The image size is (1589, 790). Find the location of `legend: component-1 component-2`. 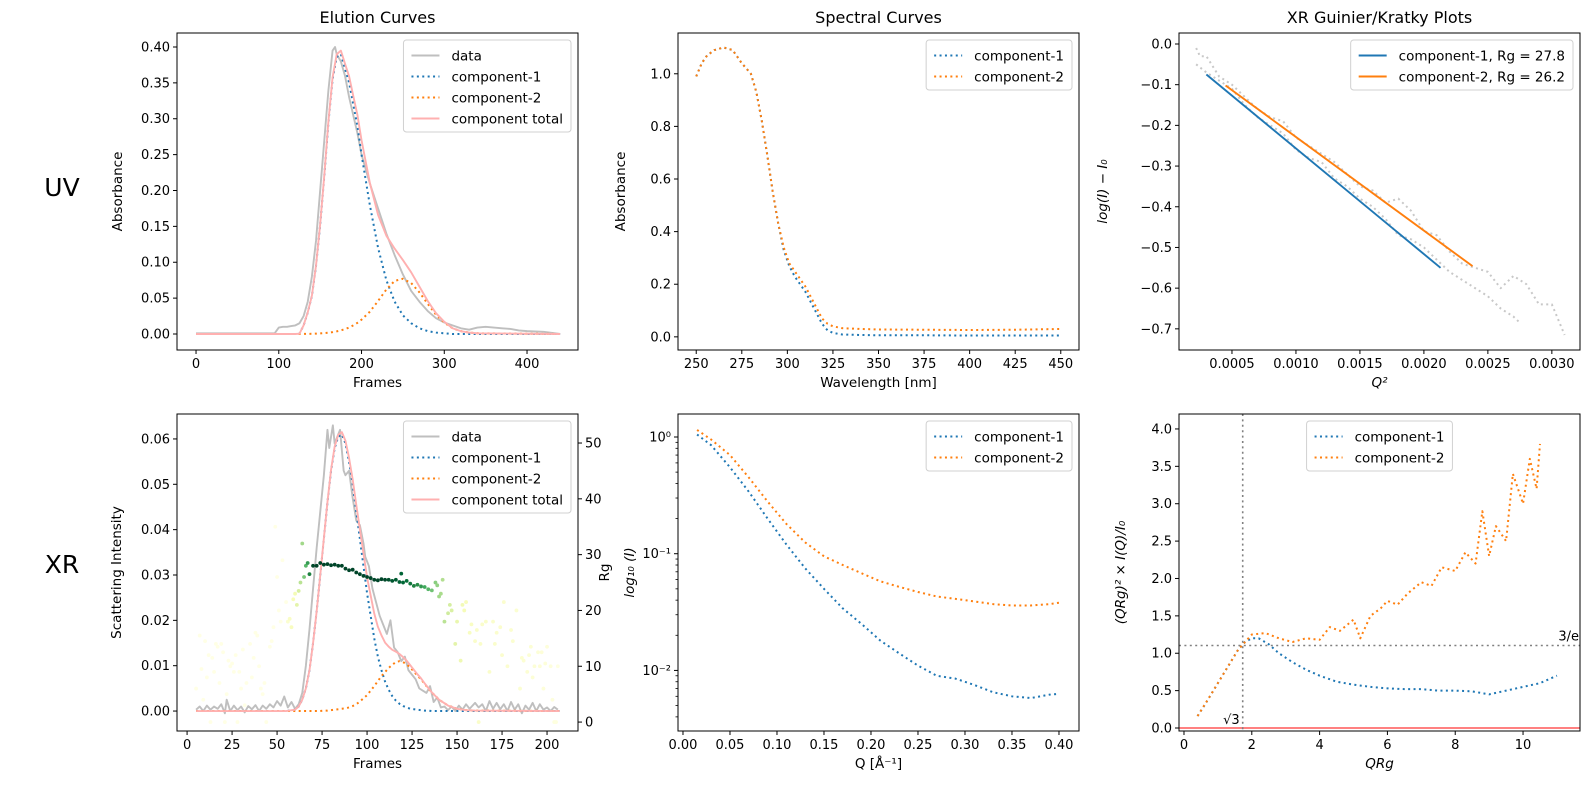

legend: component-1 component-2 is located at coordinates (1379, 446).